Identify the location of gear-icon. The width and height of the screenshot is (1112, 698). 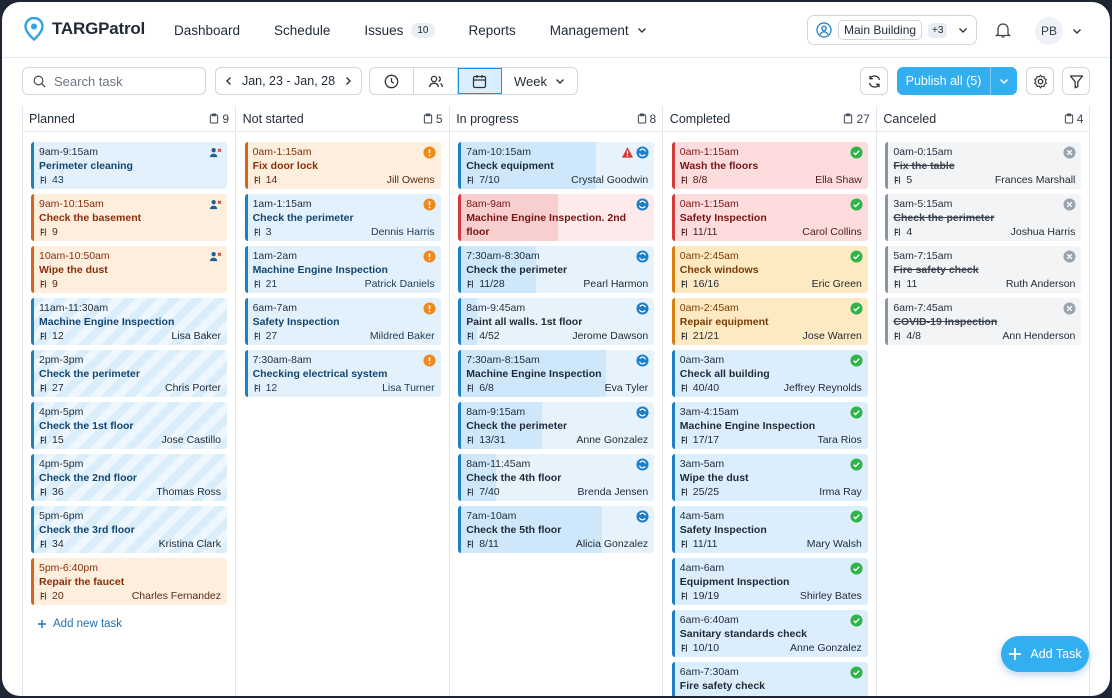
(1040, 81).